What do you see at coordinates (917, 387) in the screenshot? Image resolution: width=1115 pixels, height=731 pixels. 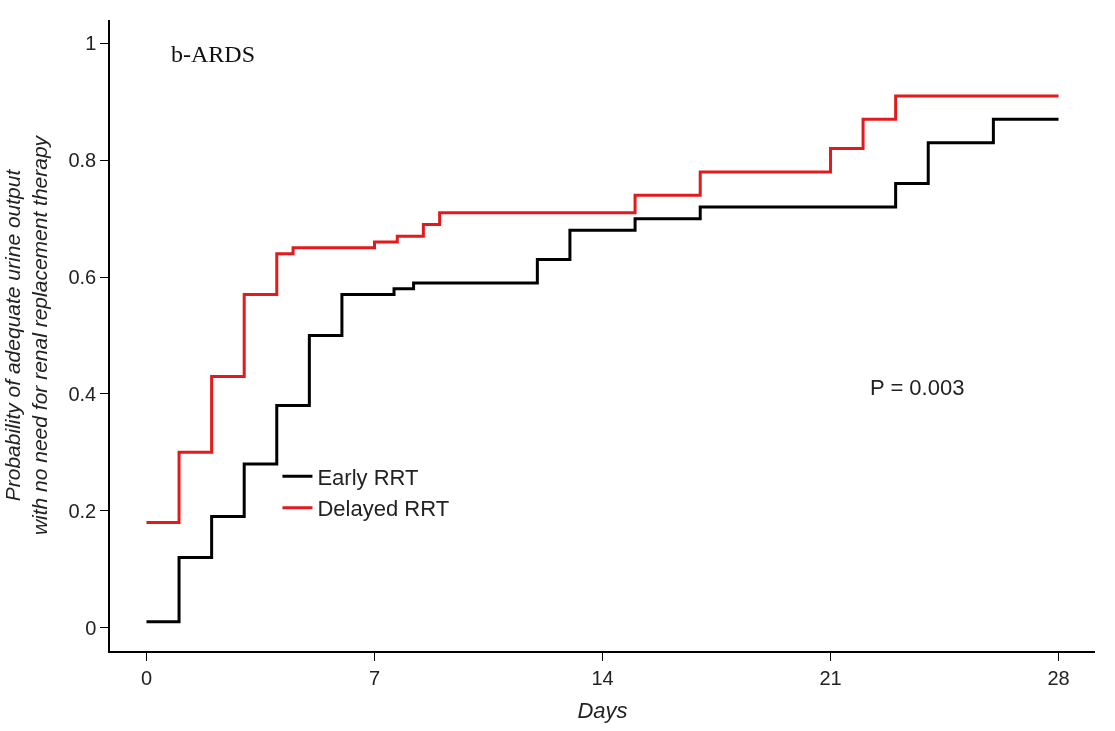 I see `annotation: P = 0.003` at bounding box center [917, 387].